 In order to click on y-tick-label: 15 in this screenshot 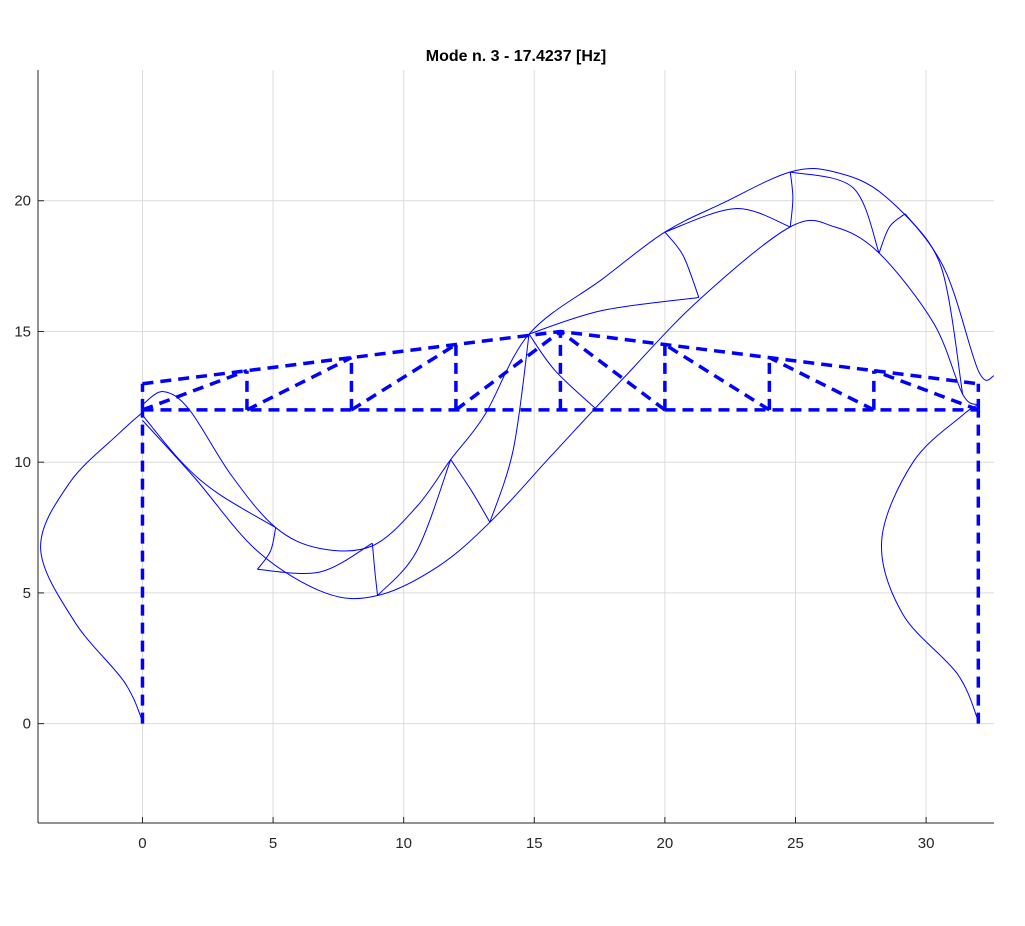, I will do `click(22, 331)`.